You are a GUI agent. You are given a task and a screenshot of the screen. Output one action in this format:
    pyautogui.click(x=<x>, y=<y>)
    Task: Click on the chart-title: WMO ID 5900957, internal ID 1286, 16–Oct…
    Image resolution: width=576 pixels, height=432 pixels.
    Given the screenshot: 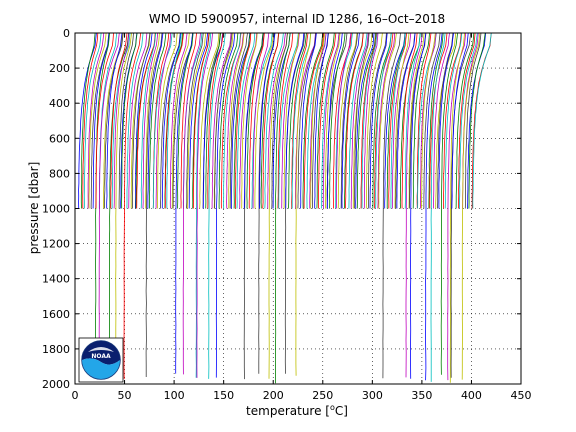 What is the action you would take?
    pyautogui.click(x=297, y=19)
    